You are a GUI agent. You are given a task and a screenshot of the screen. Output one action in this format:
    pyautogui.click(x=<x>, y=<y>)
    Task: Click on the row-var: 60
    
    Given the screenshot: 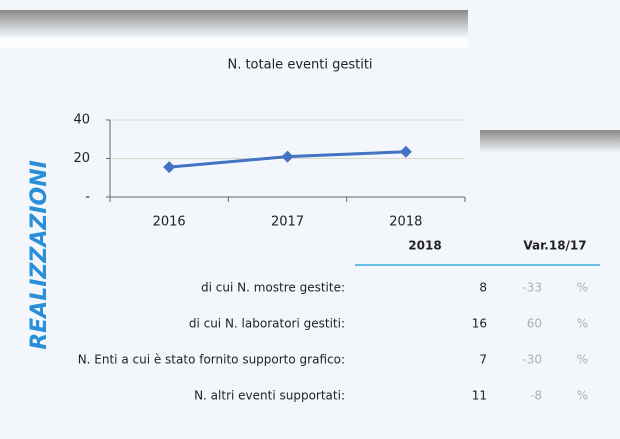 What is the action you would take?
    pyautogui.click(x=534, y=324)
    